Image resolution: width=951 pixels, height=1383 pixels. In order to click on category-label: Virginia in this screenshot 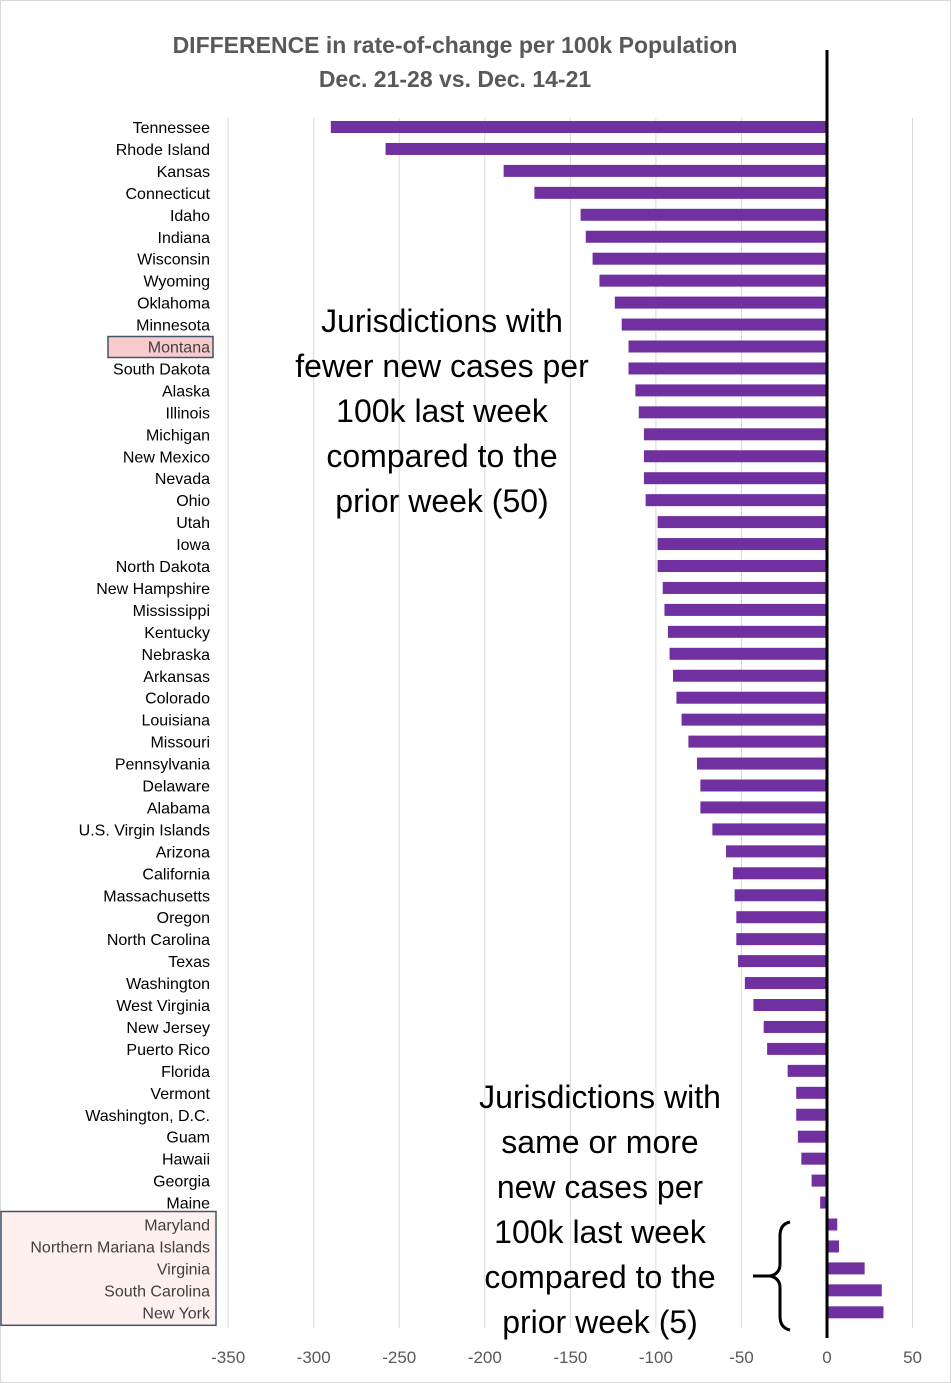, I will do `click(183, 1269)`.